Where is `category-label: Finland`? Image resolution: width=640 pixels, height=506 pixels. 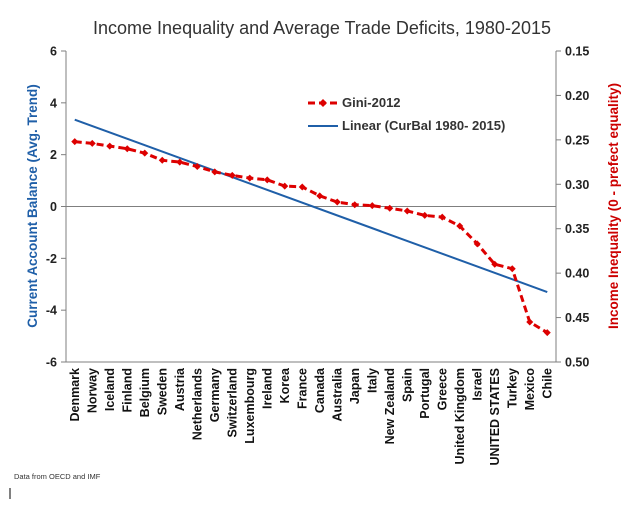
category-label: Finland is located at coordinates (127, 390).